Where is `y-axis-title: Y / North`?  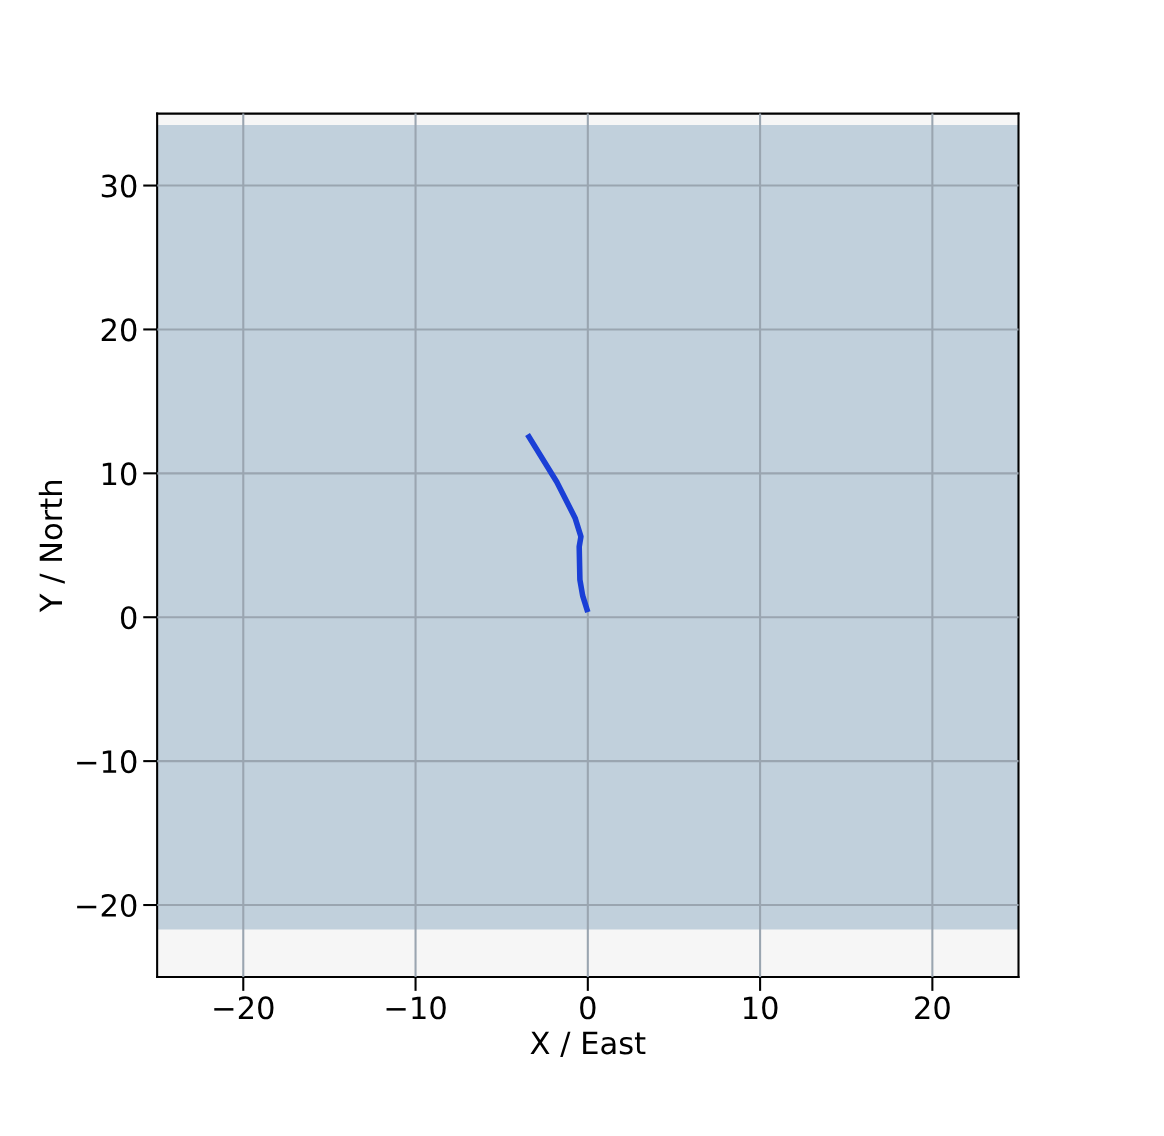 y-axis-title: Y / North is located at coordinates (51, 546).